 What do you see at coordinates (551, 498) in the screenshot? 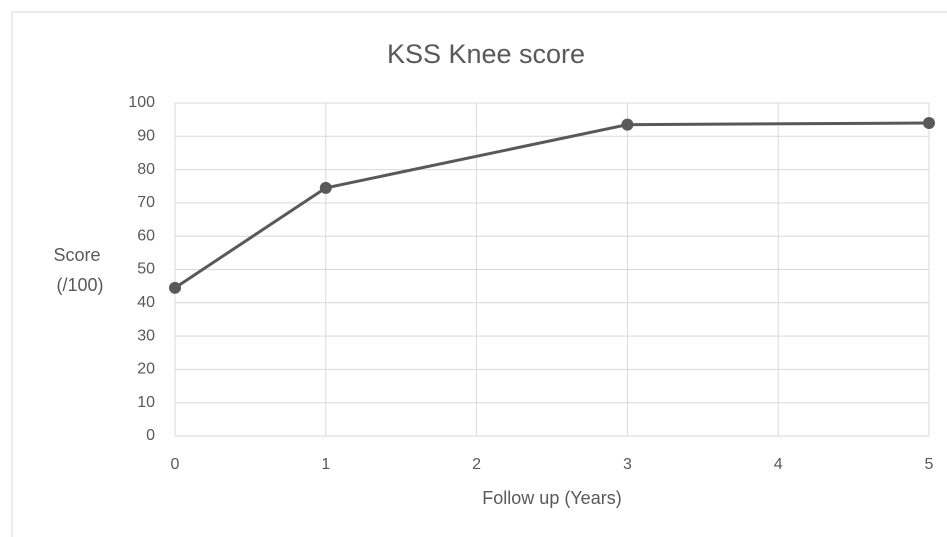
I see `x-axis-label: Follow up (Years)` at bounding box center [551, 498].